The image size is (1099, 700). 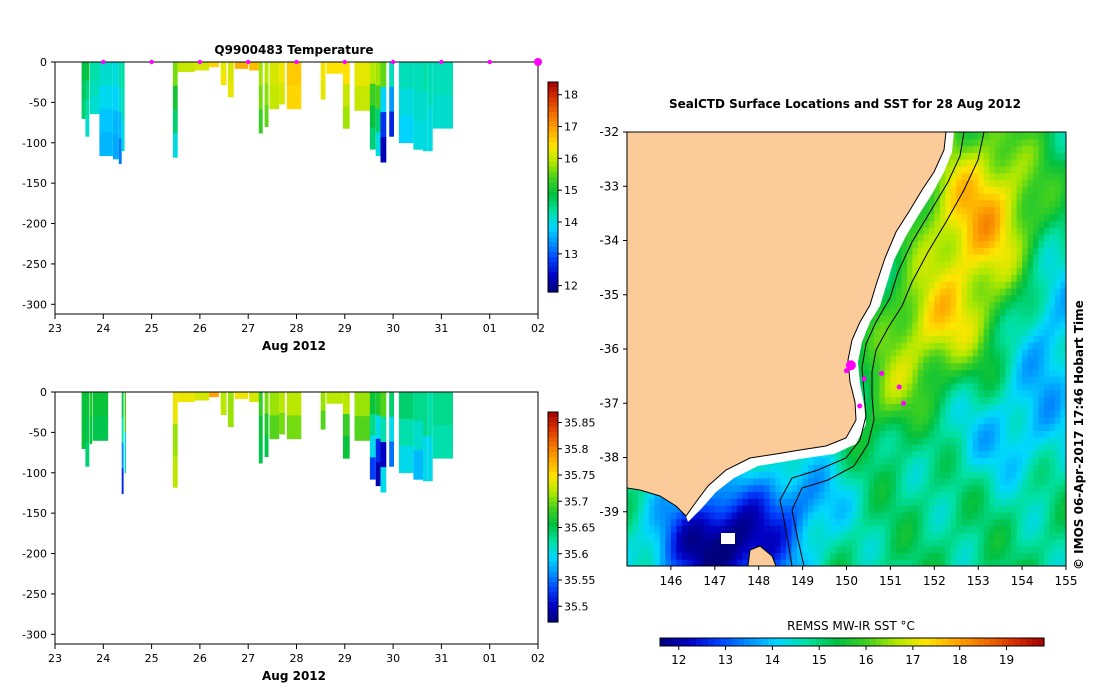 What do you see at coordinates (490, 328) in the screenshot?
I see `x-tick-label: 01` at bounding box center [490, 328].